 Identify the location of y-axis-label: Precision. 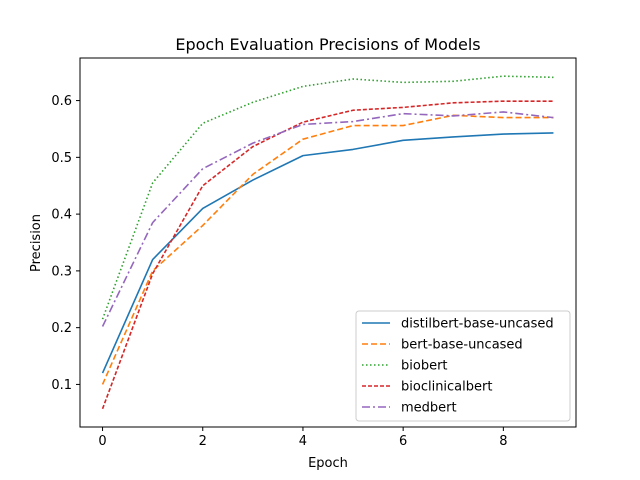
(36, 243).